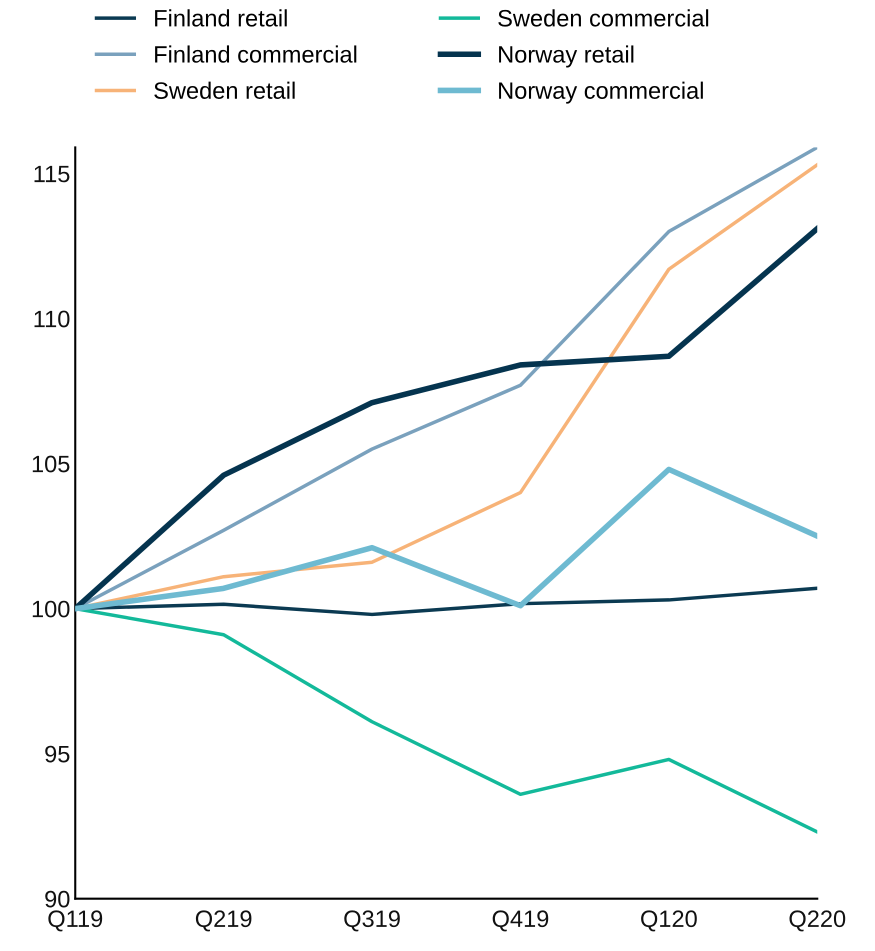 The height and width of the screenshot is (951, 875). Describe the element at coordinates (372, 921) in the screenshot. I see `x-tick-label: Q319` at that location.